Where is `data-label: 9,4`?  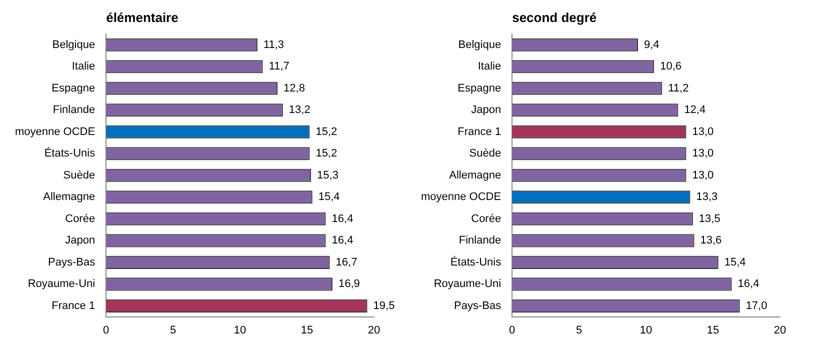
data-label: 9,4 is located at coordinates (652, 44).